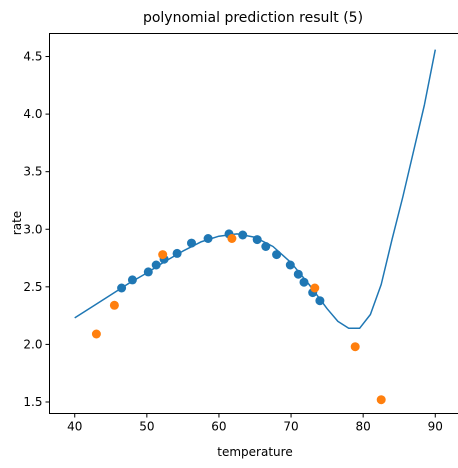 The height and width of the screenshot is (468, 458). I want to click on x-axis: 40 50 60 70 80 90, so click(255, 423).